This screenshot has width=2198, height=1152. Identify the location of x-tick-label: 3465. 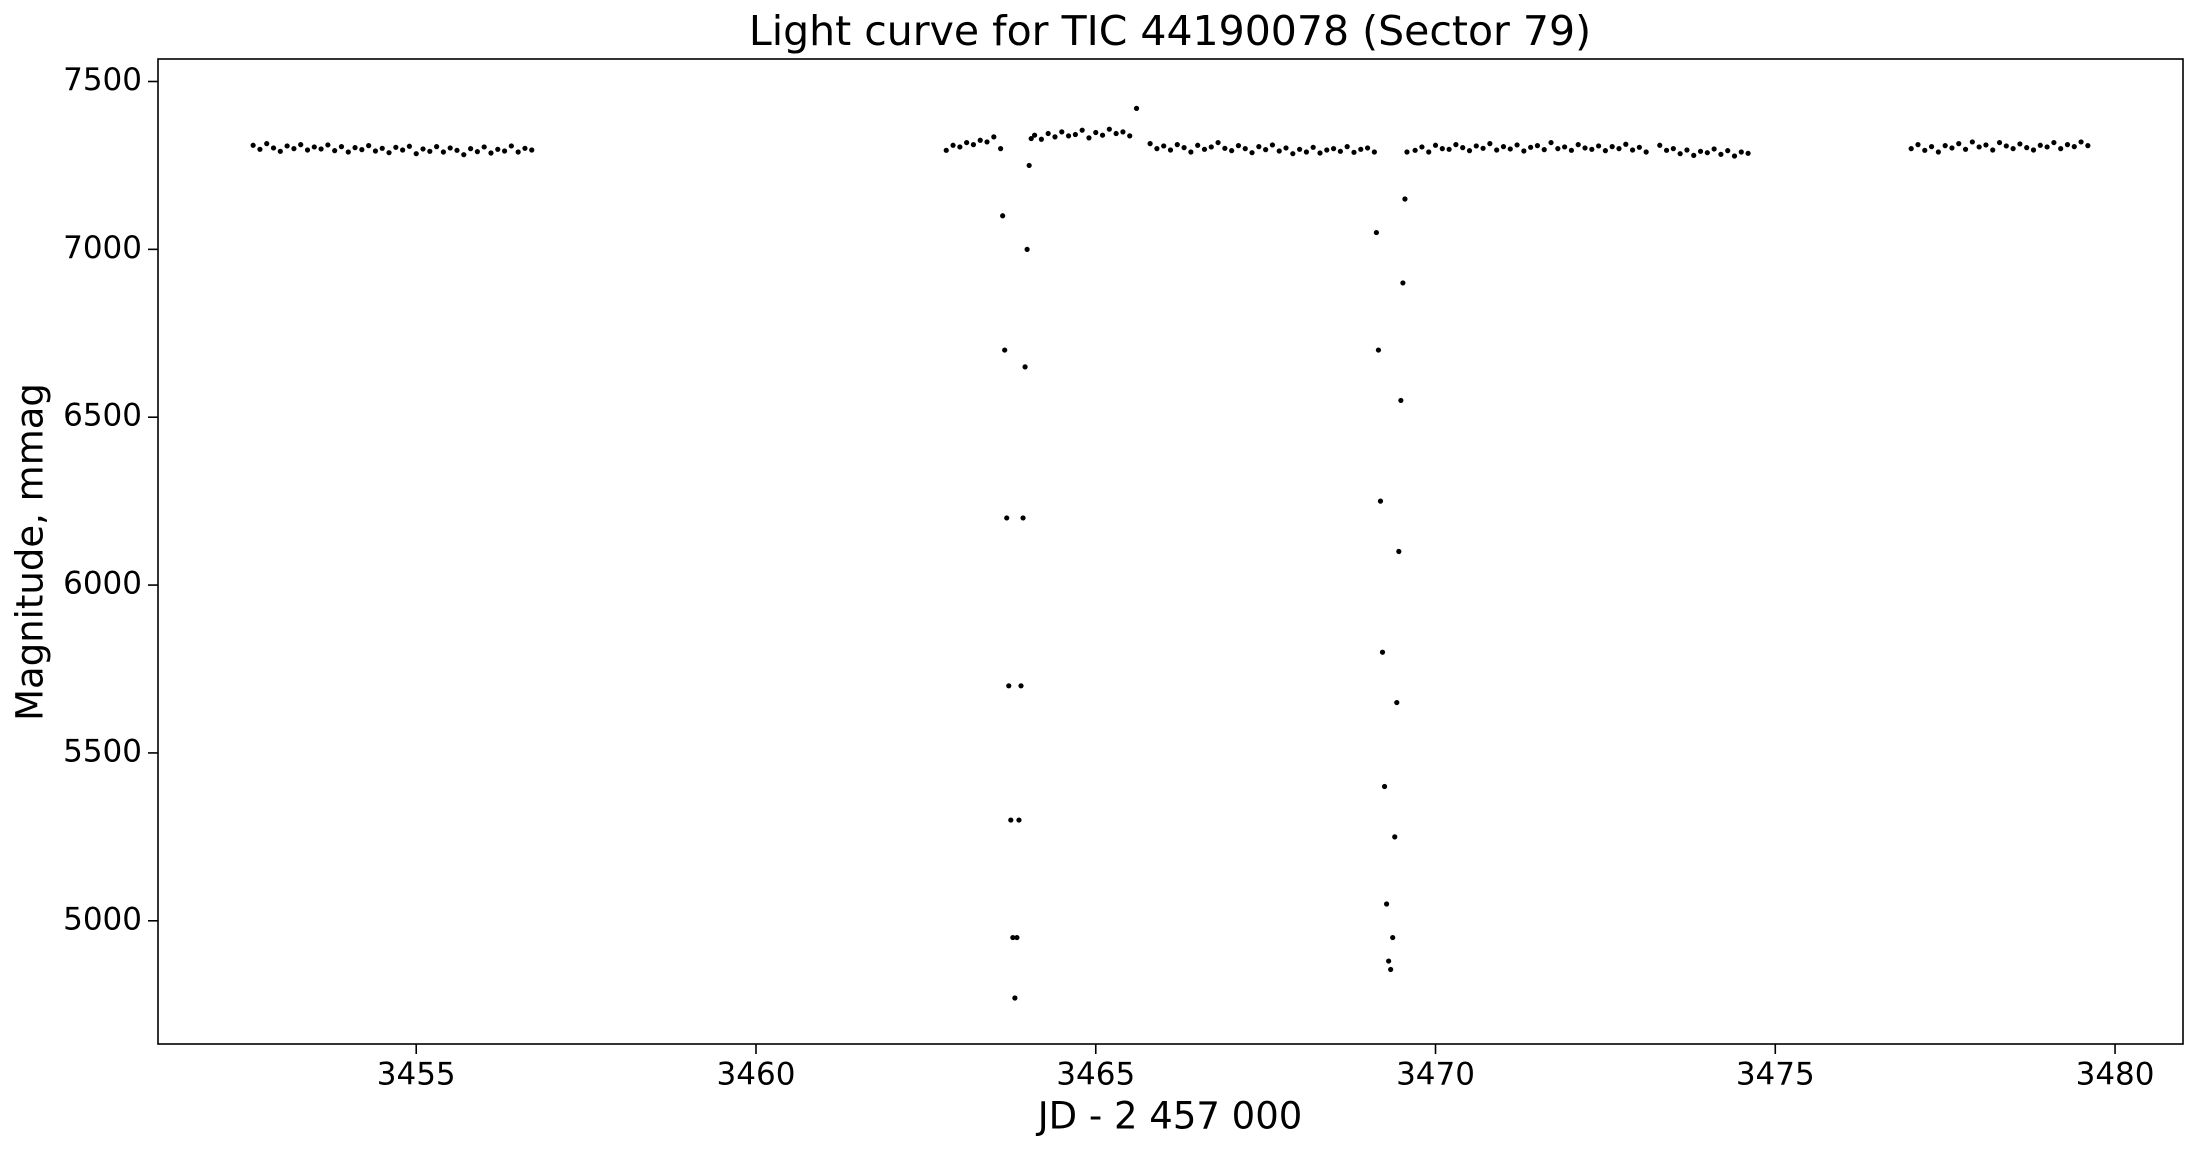
(1095, 1075).